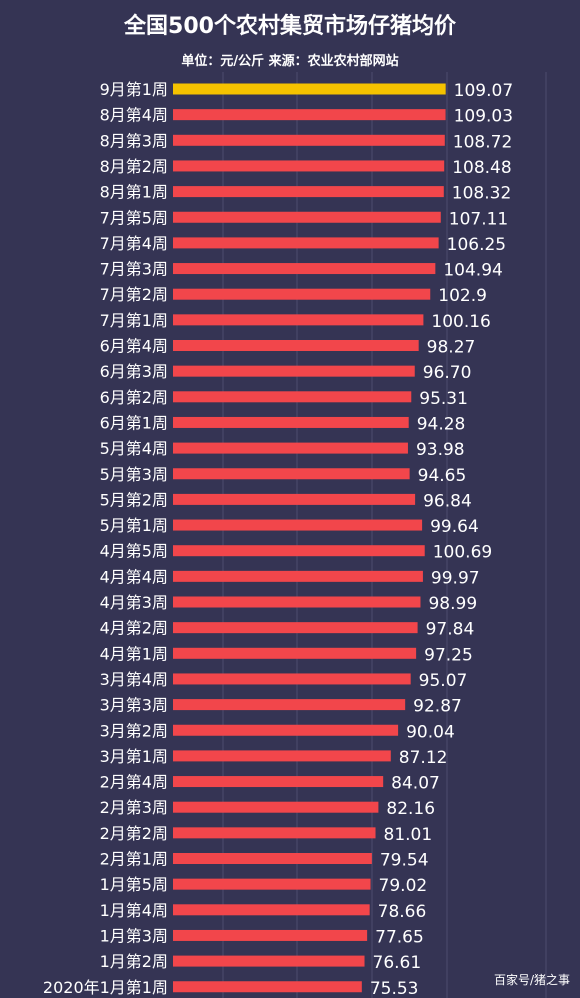 The width and height of the screenshot is (580, 998). I want to click on value-label: 77.65, so click(399, 937).